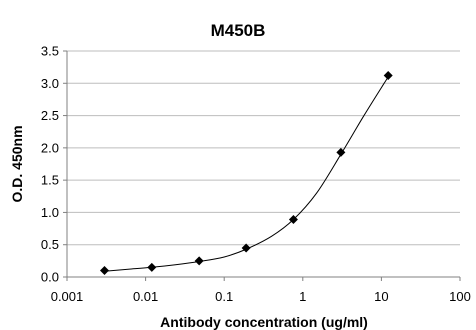 Image resolution: width=476 pixels, height=330 pixels. I want to click on y-axis-title: O.D. 450nm, so click(17, 163).